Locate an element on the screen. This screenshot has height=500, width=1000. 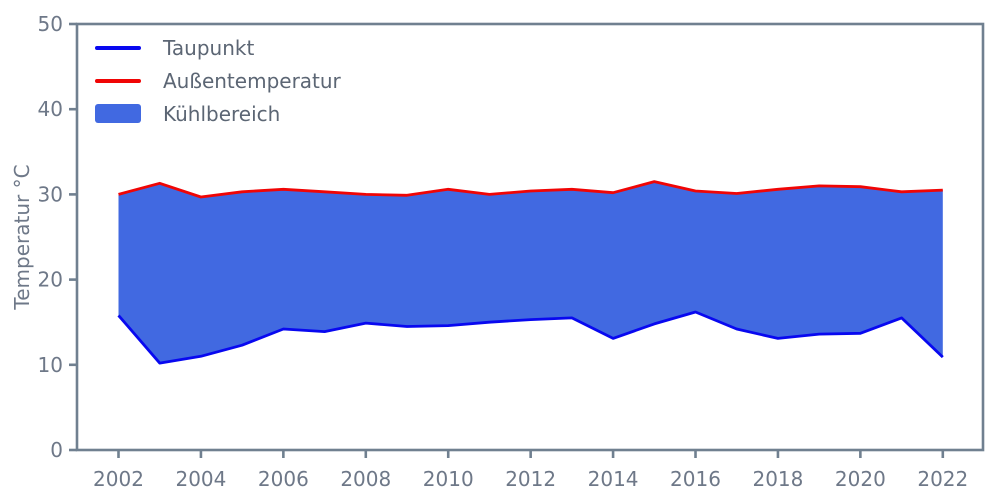
x-tick-label: 2018 is located at coordinates (777, 479).